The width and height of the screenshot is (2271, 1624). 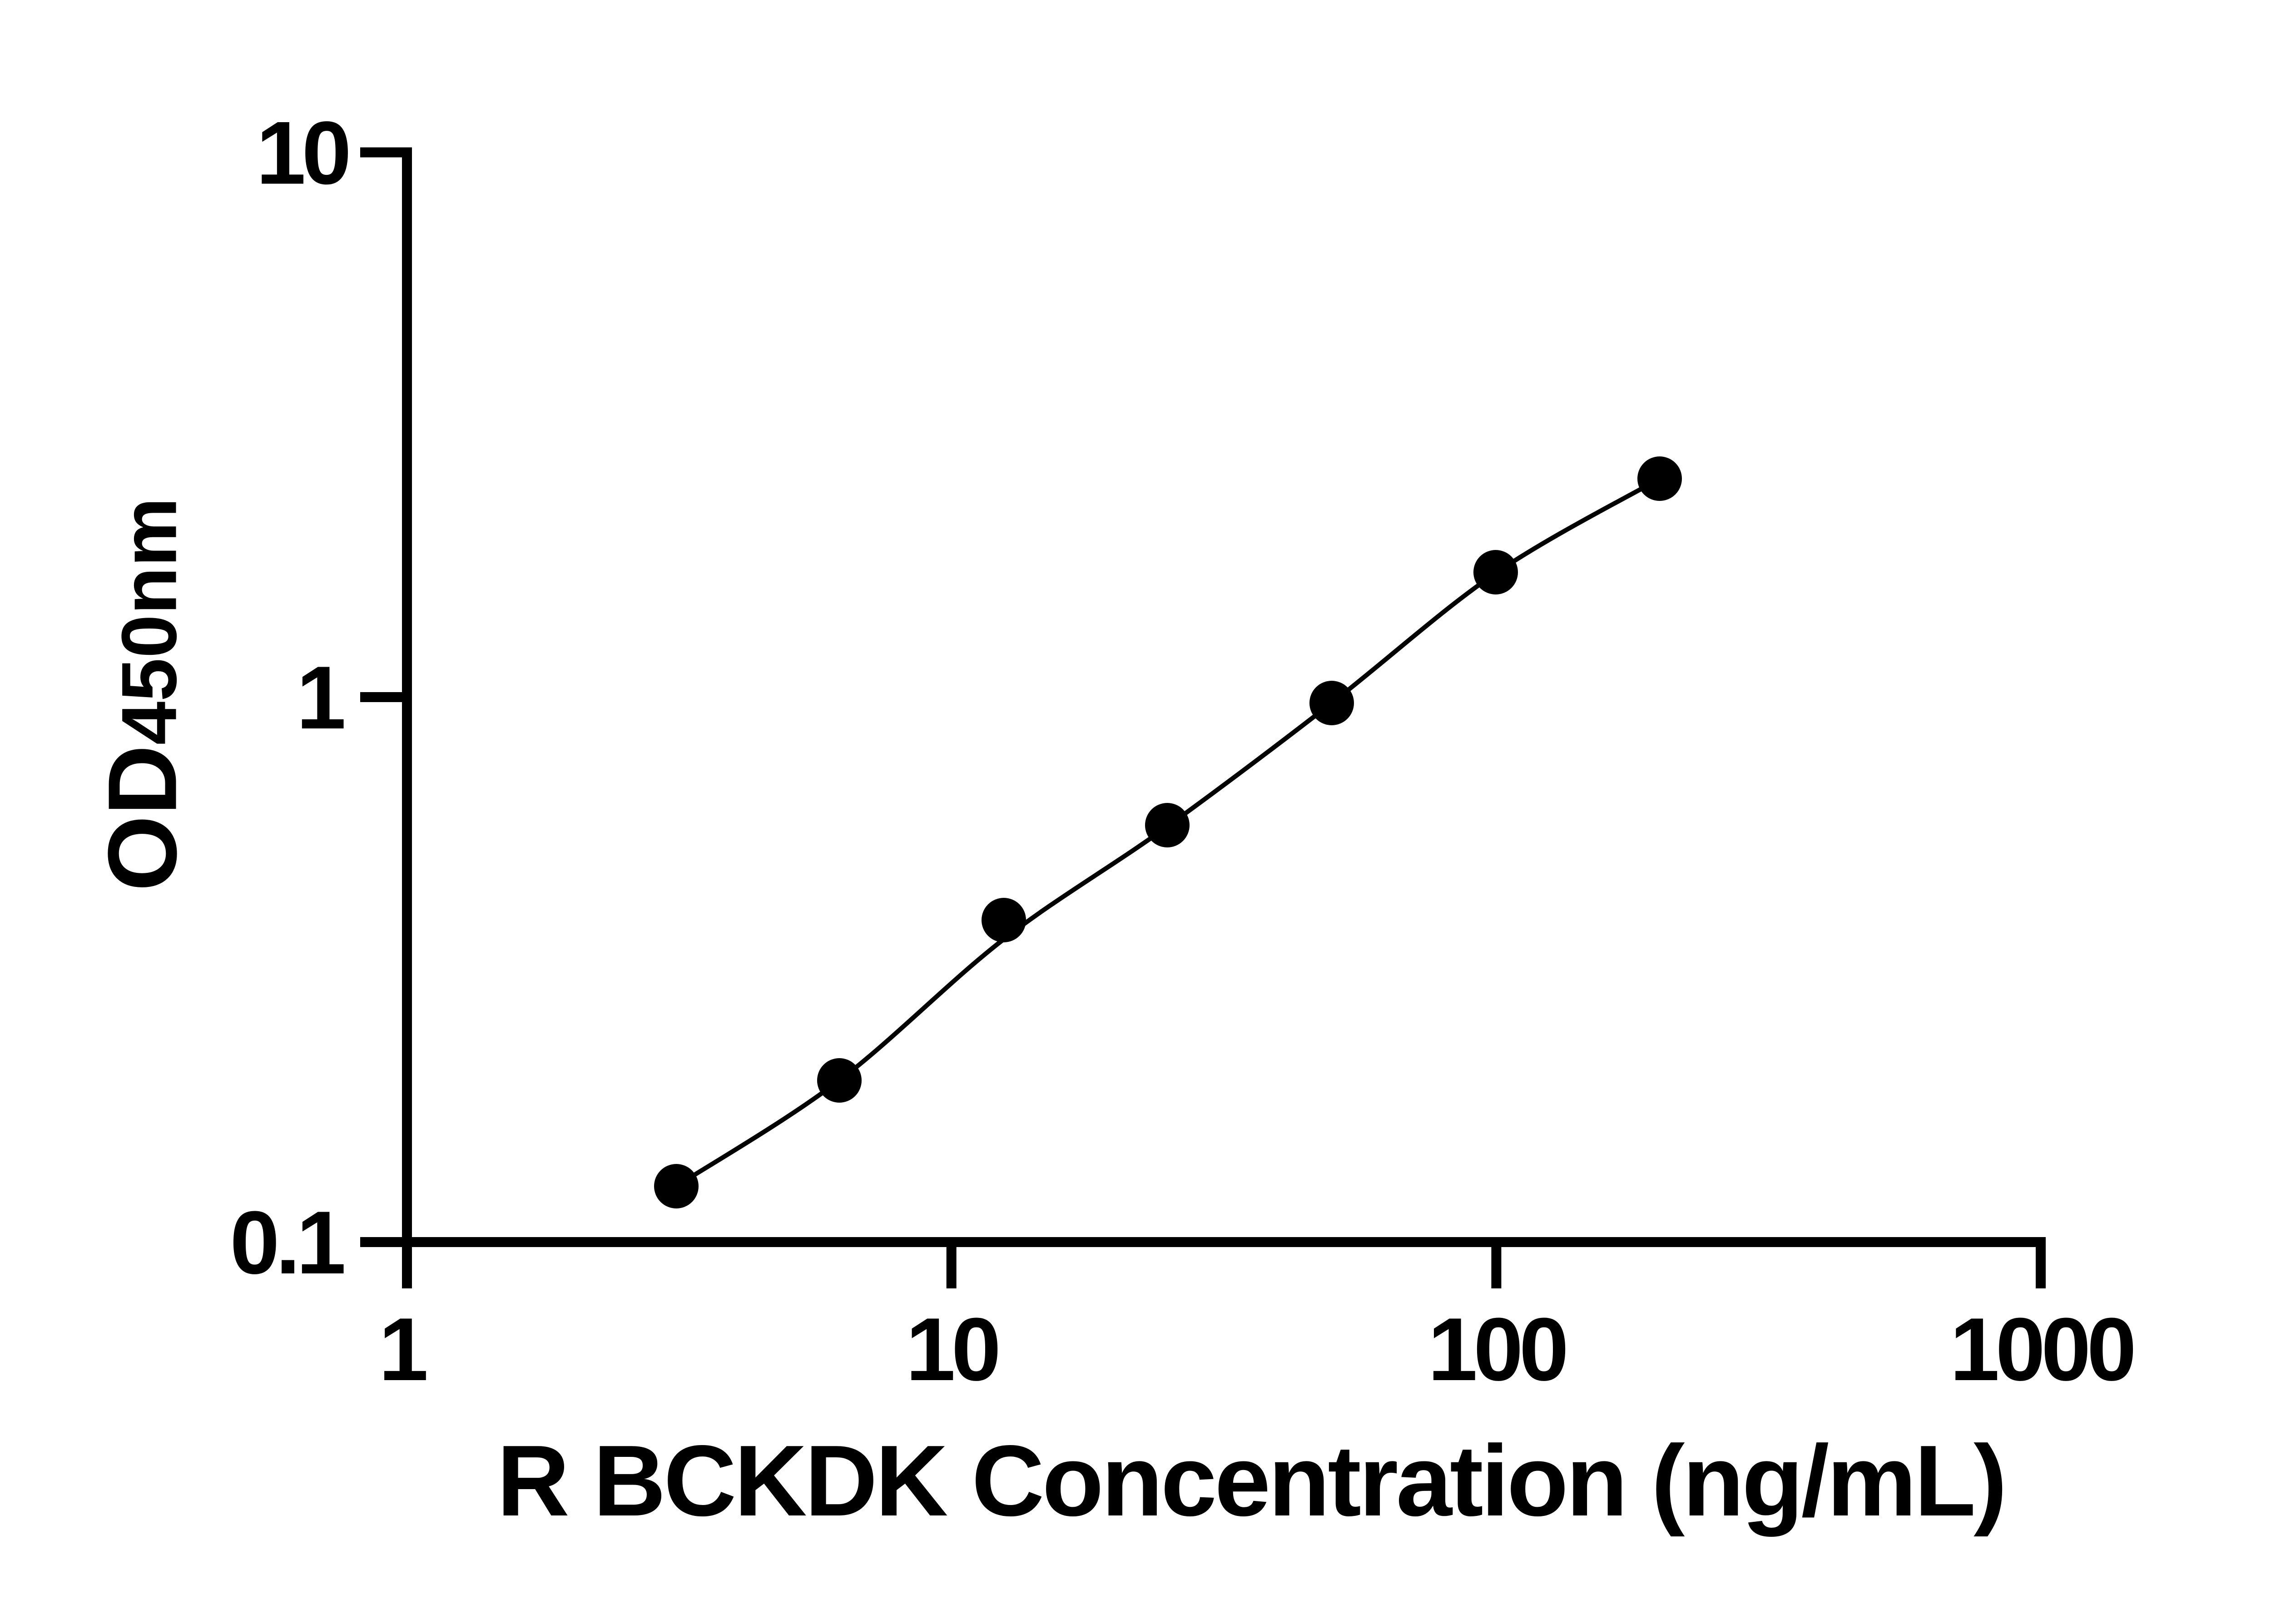 I want to click on svg-text: OD450nm, so click(x=142, y=694).